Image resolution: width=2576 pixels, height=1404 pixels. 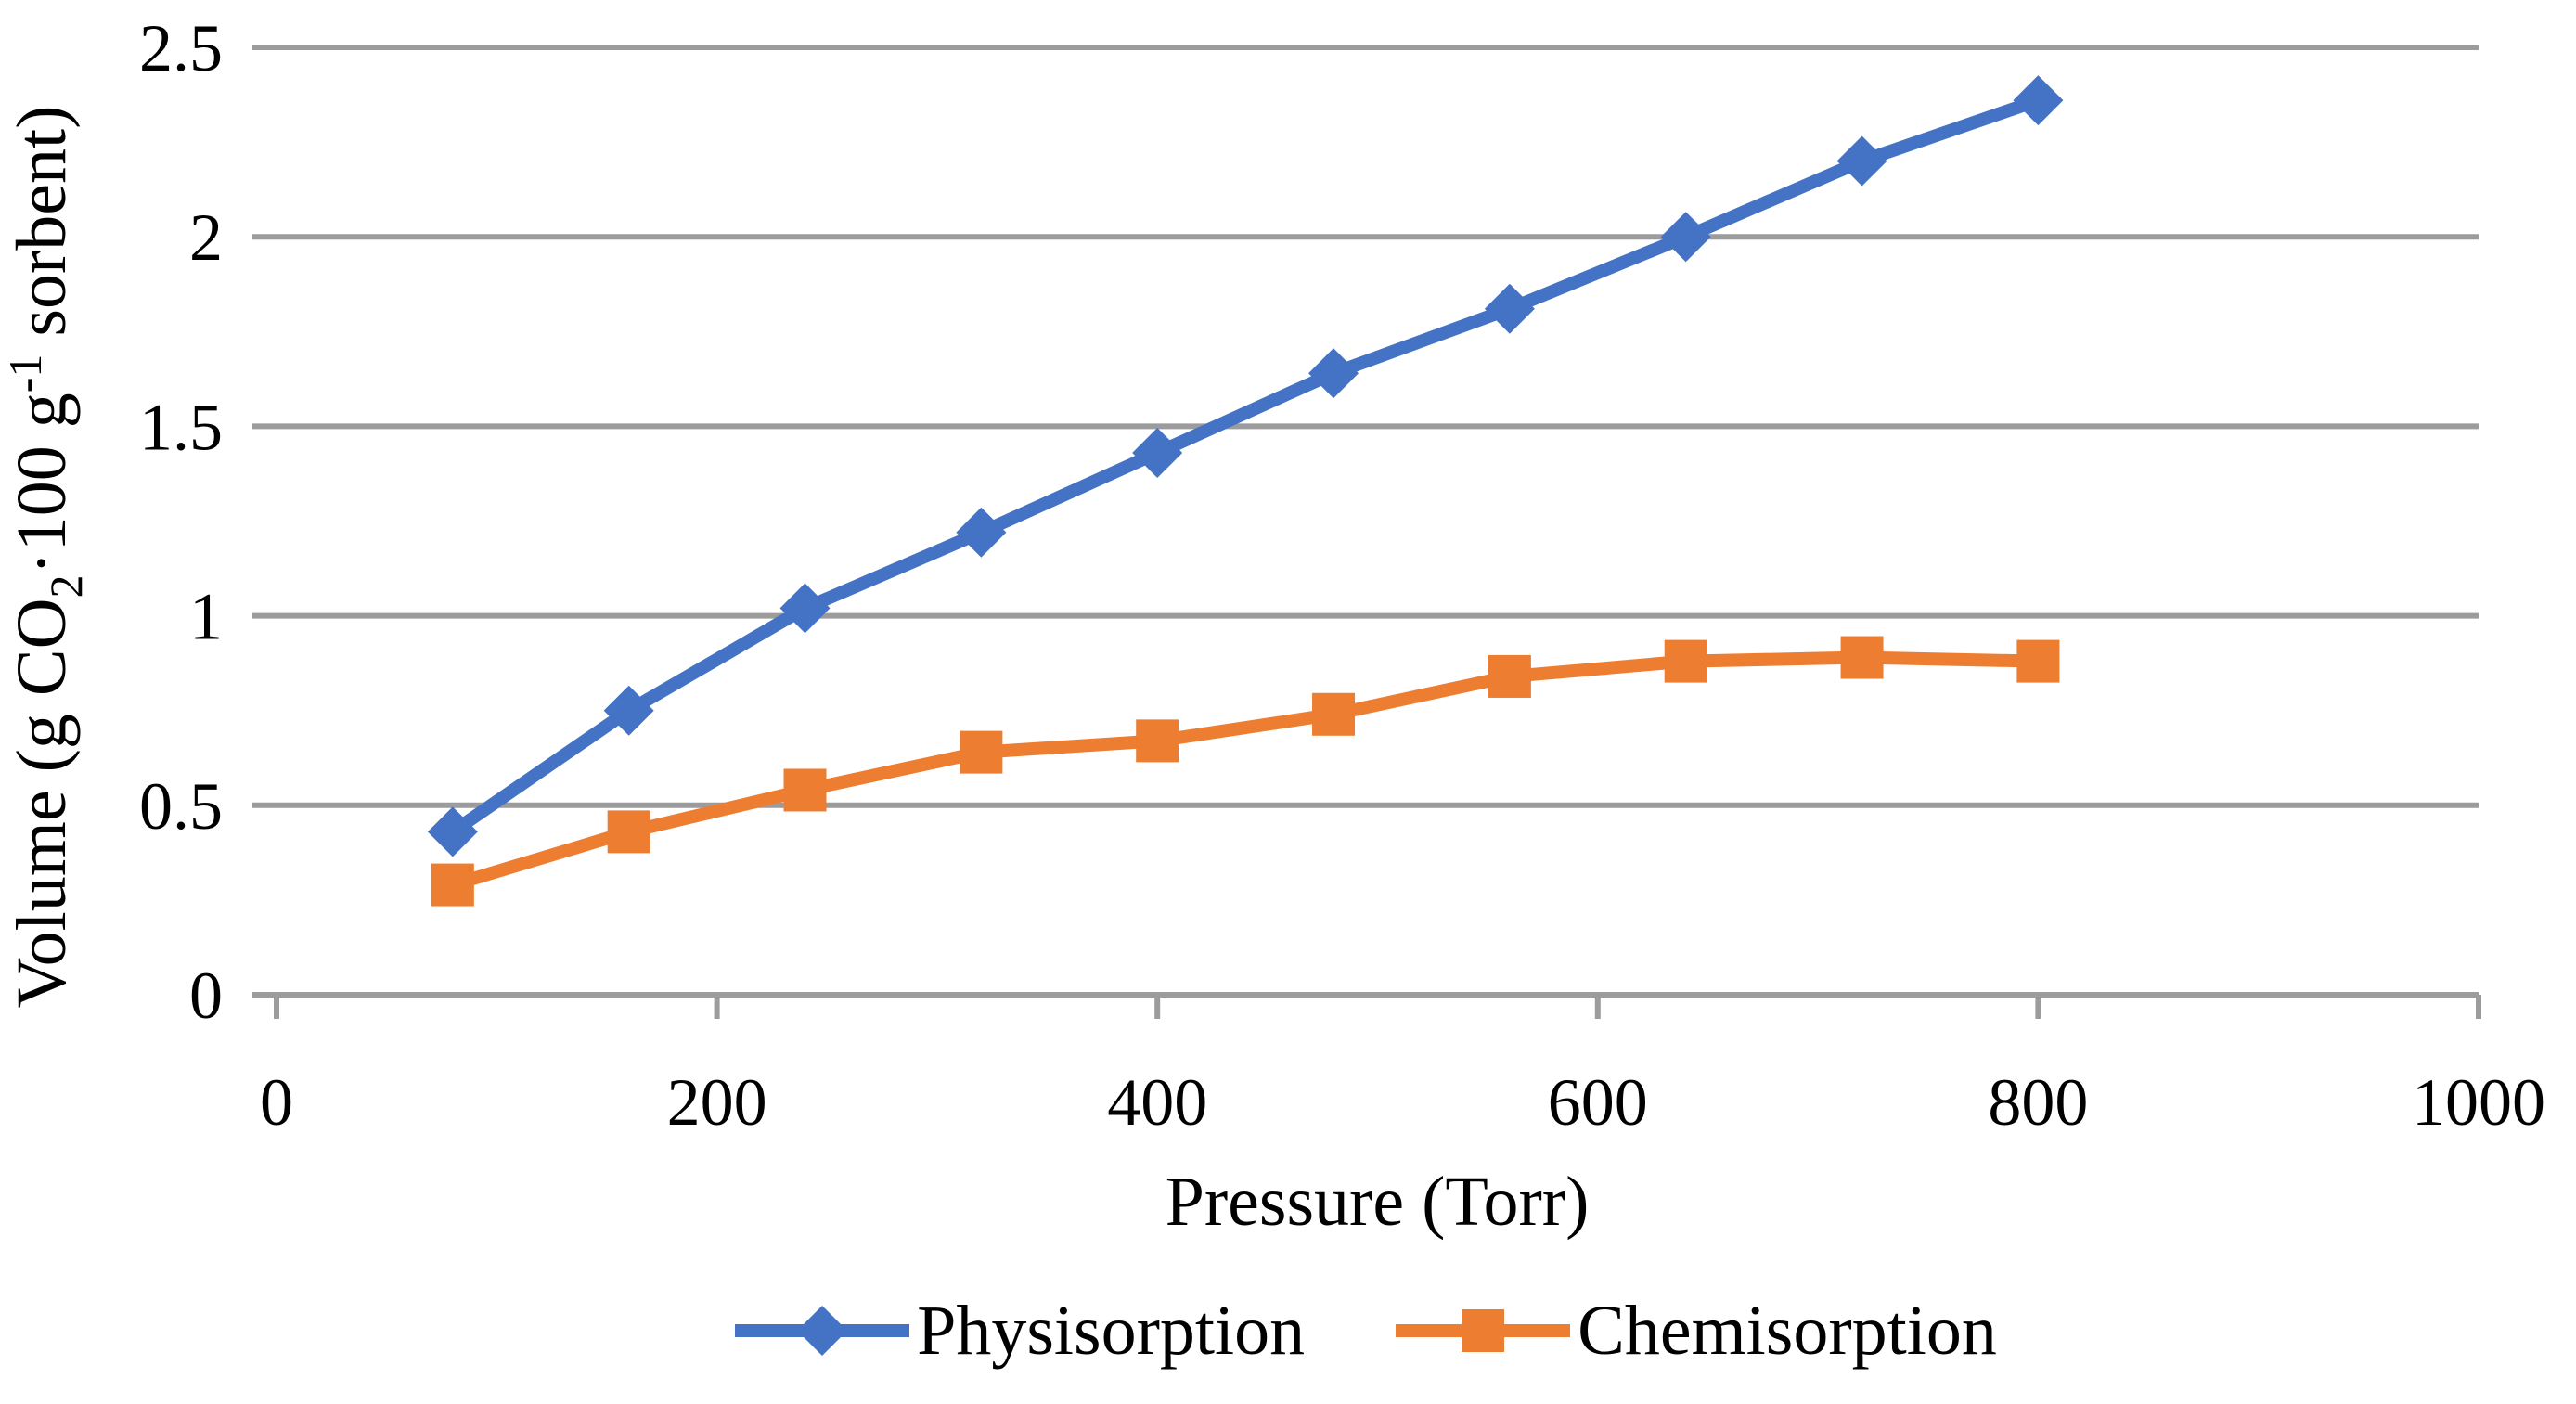 What do you see at coordinates (42, 230) in the screenshot?
I see `y-axis-title-part: sorbent)` at bounding box center [42, 230].